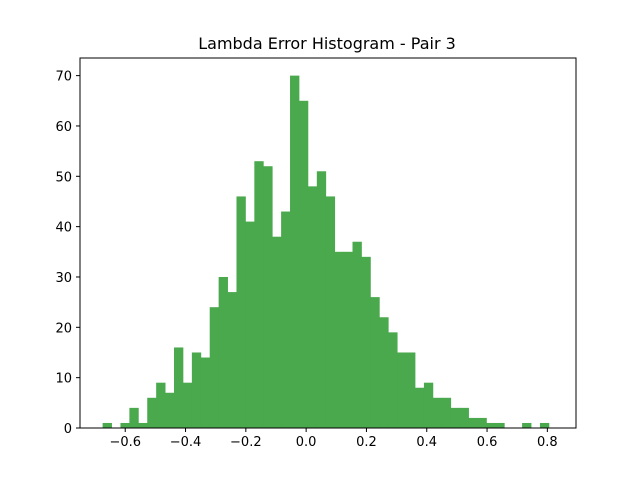  Describe the element at coordinates (186, 442) in the screenshot. I see `x-tick-label: −0.4` at that location.